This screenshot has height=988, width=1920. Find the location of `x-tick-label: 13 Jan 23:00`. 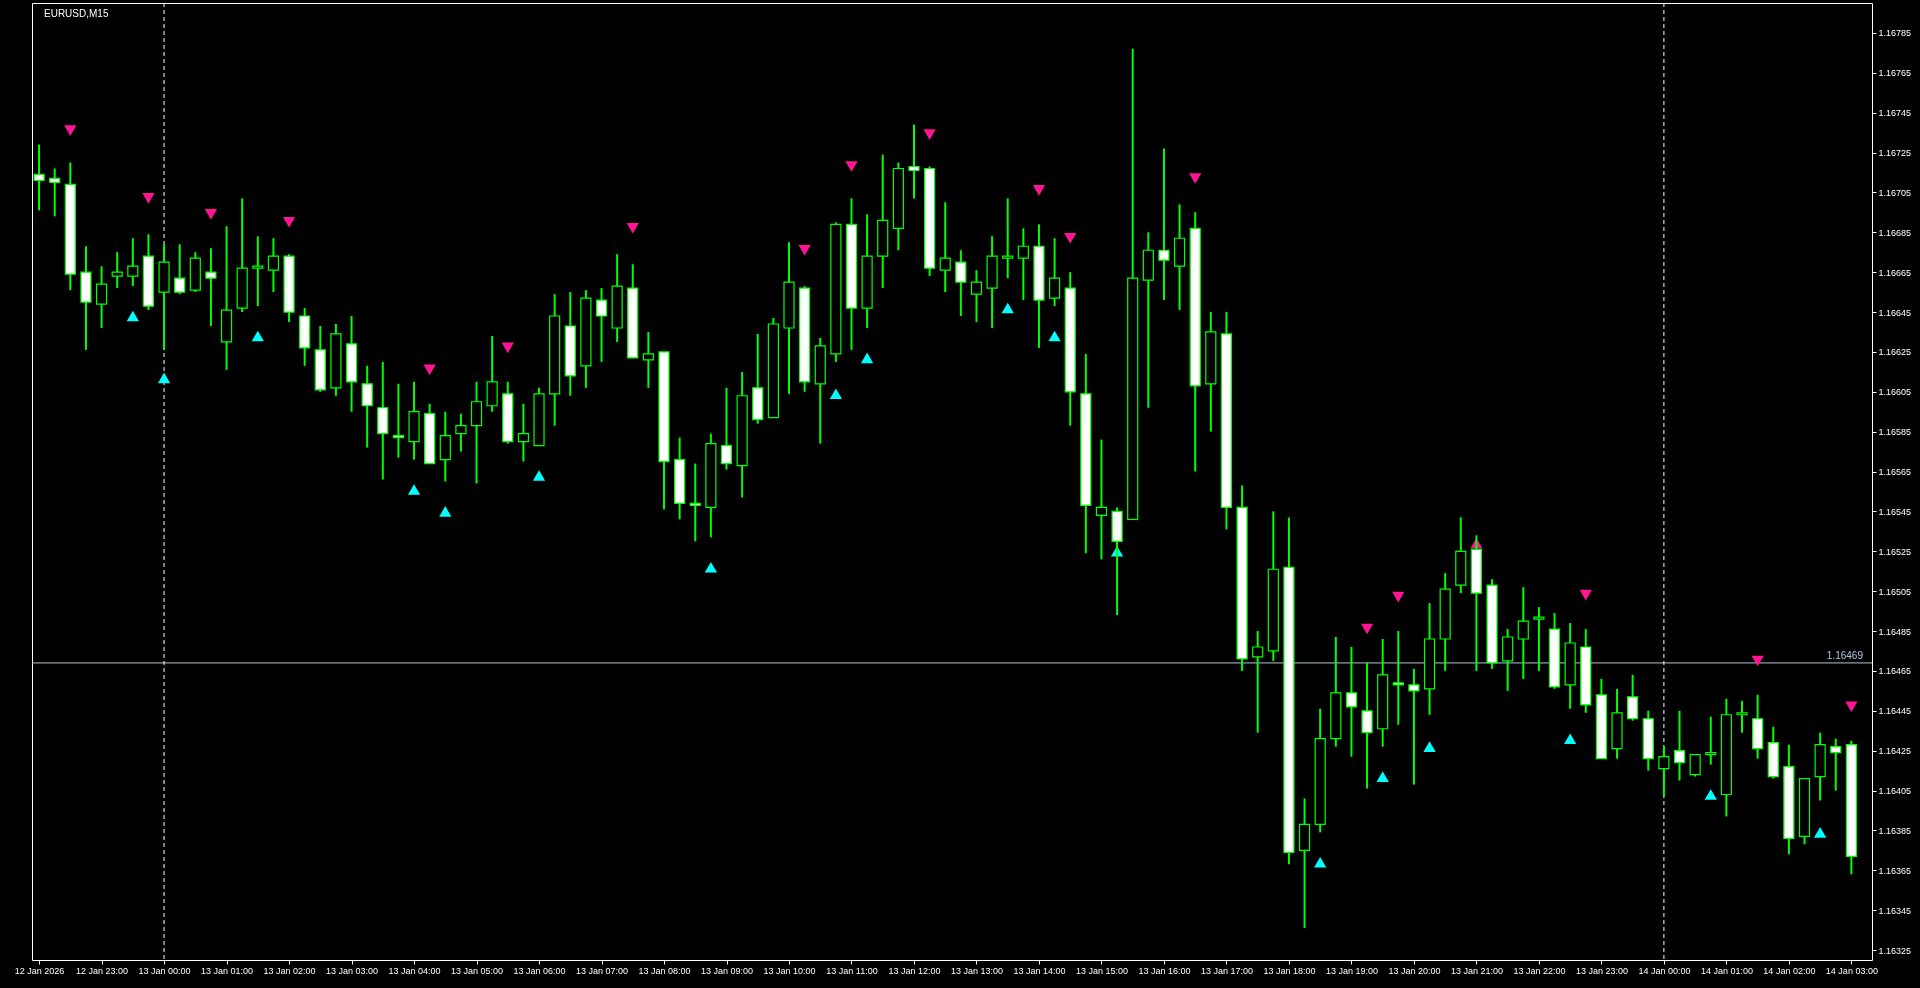

x-tick-label: 13 Jan 23:00 is located at coordinates (1601, 970).